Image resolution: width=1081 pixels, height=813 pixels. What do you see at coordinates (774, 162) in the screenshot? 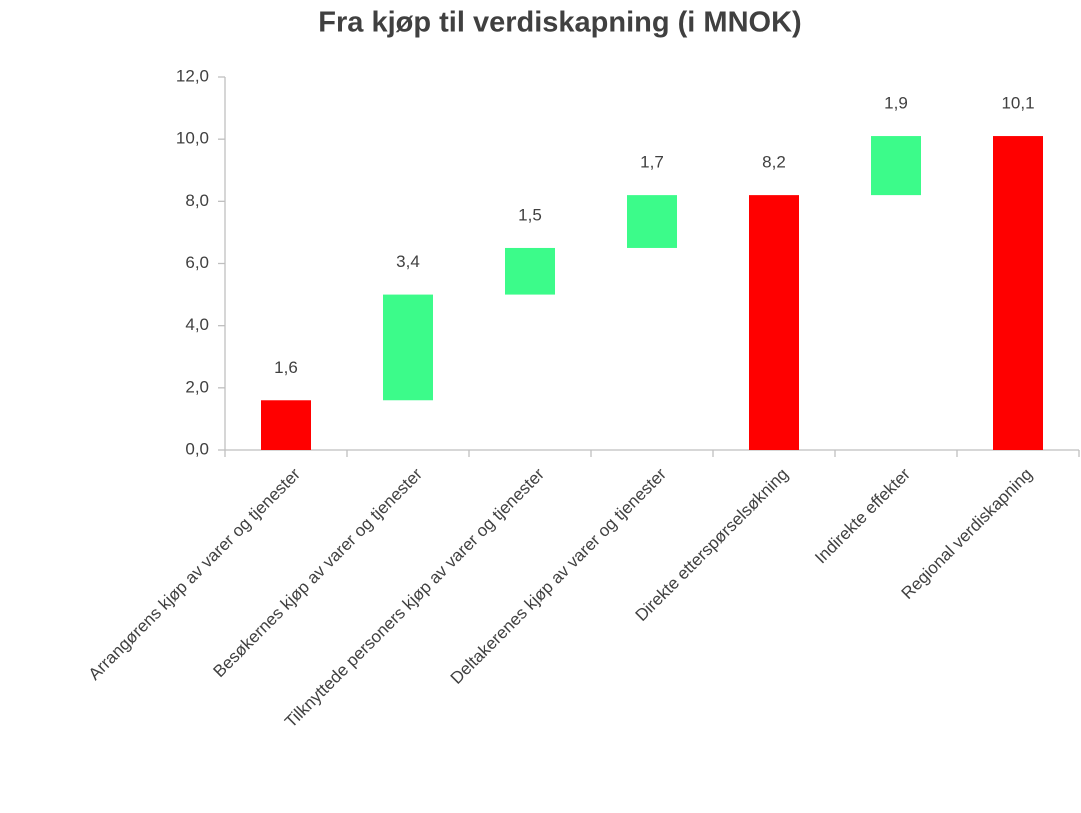
I see `data-label: 8,2` at bounding box center [774, 162].